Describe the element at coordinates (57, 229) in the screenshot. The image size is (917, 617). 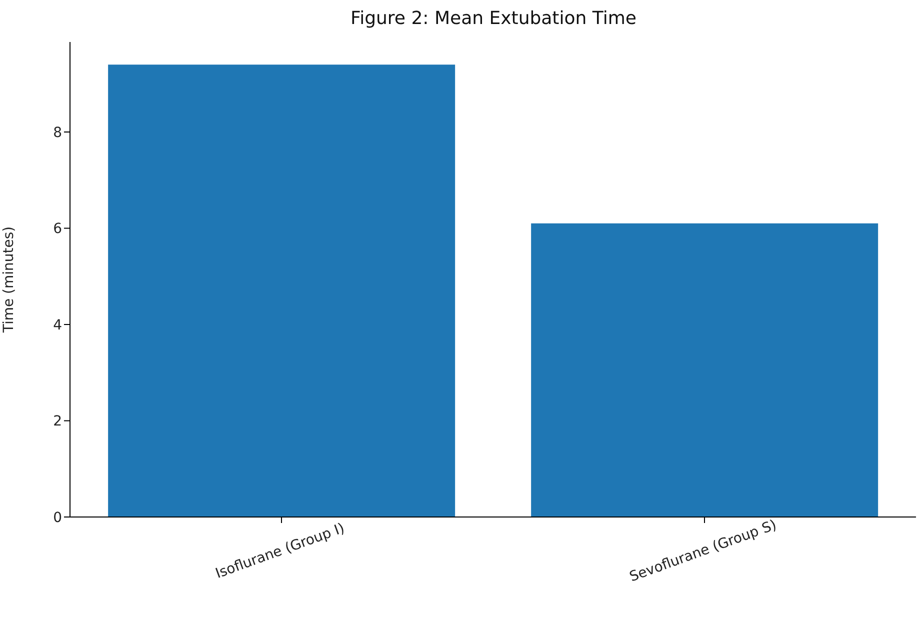
I see `y-tick-label: 6` at that location.